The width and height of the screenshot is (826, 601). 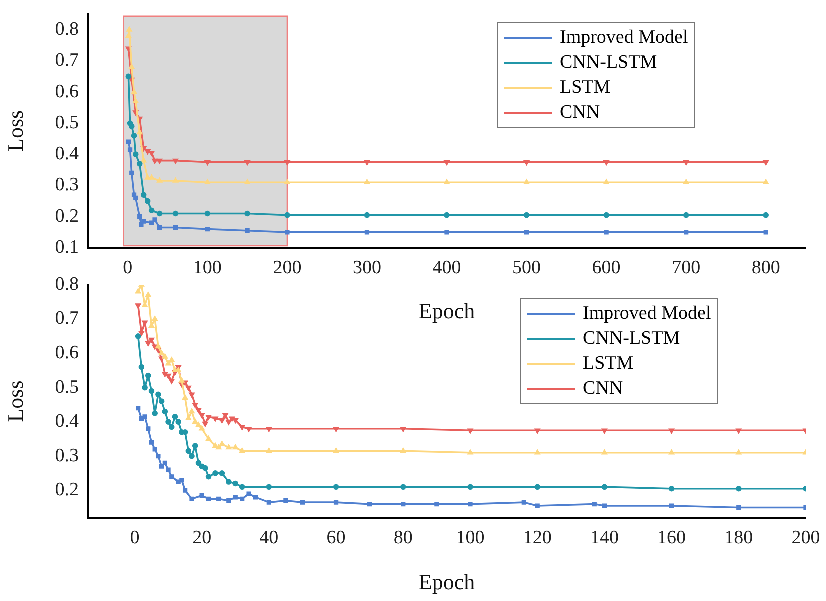 What do you see at coordinates (527, 267) in the screenshot?
I see `x-tick-label: 500` at bounding box center [527, 267].